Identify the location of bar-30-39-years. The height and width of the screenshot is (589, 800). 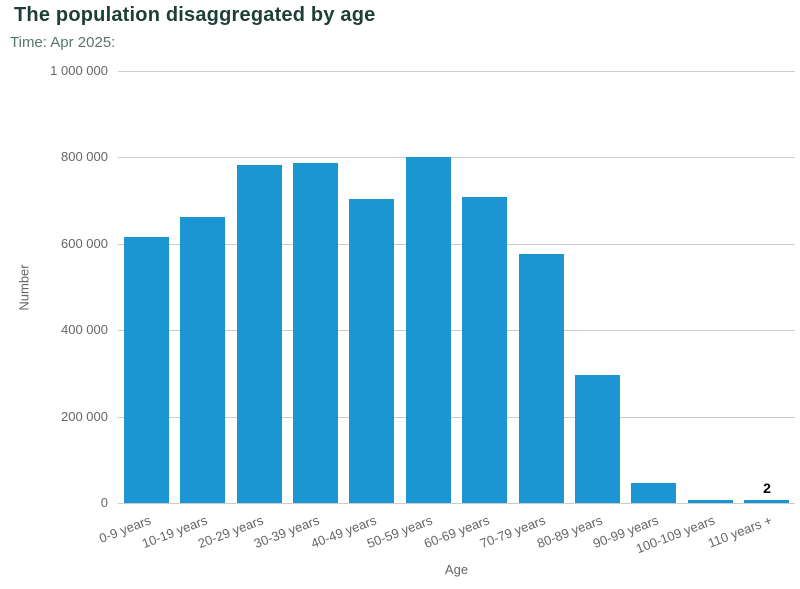
(315, 333).